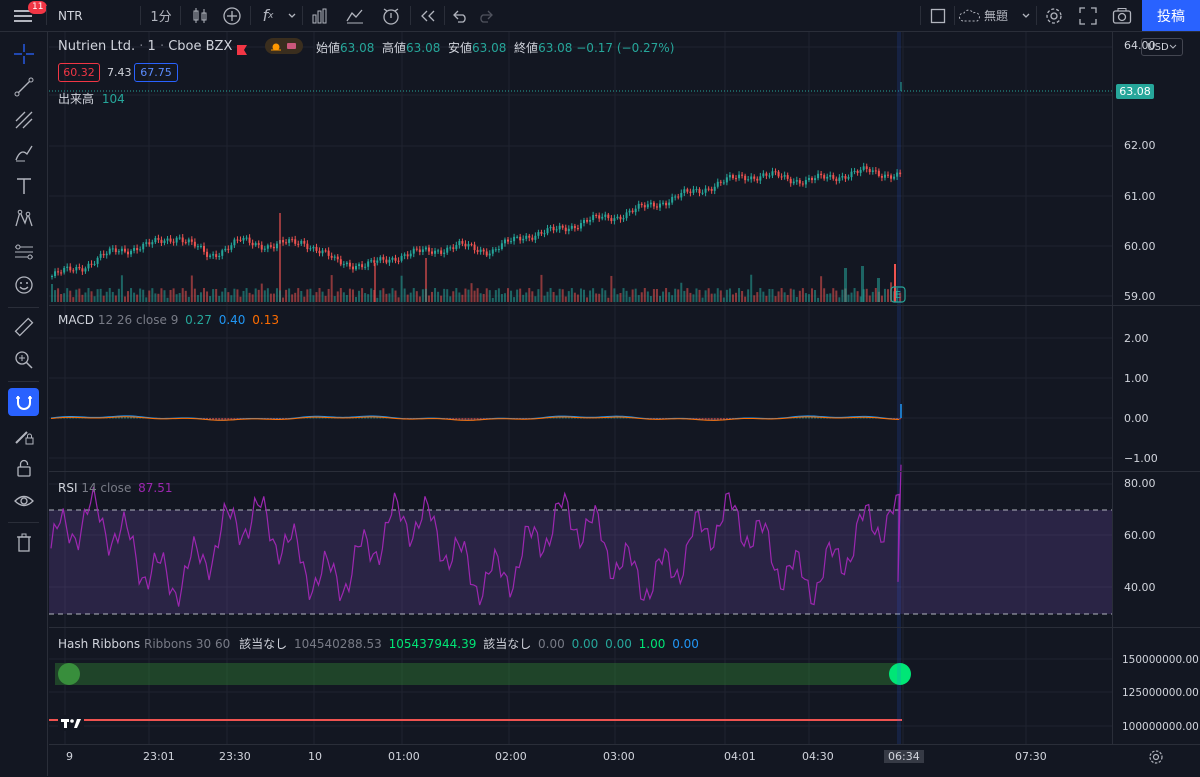  Describe the element at coordinates (242, 47) in the screenshot. I see `flag-icon` at that location.